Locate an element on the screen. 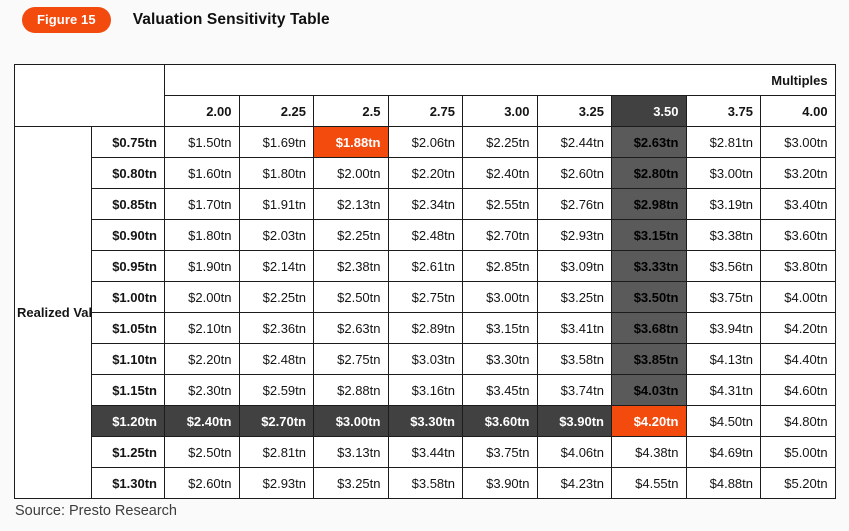  table-cell: $2.34tn is located at coordinates (425, 204).